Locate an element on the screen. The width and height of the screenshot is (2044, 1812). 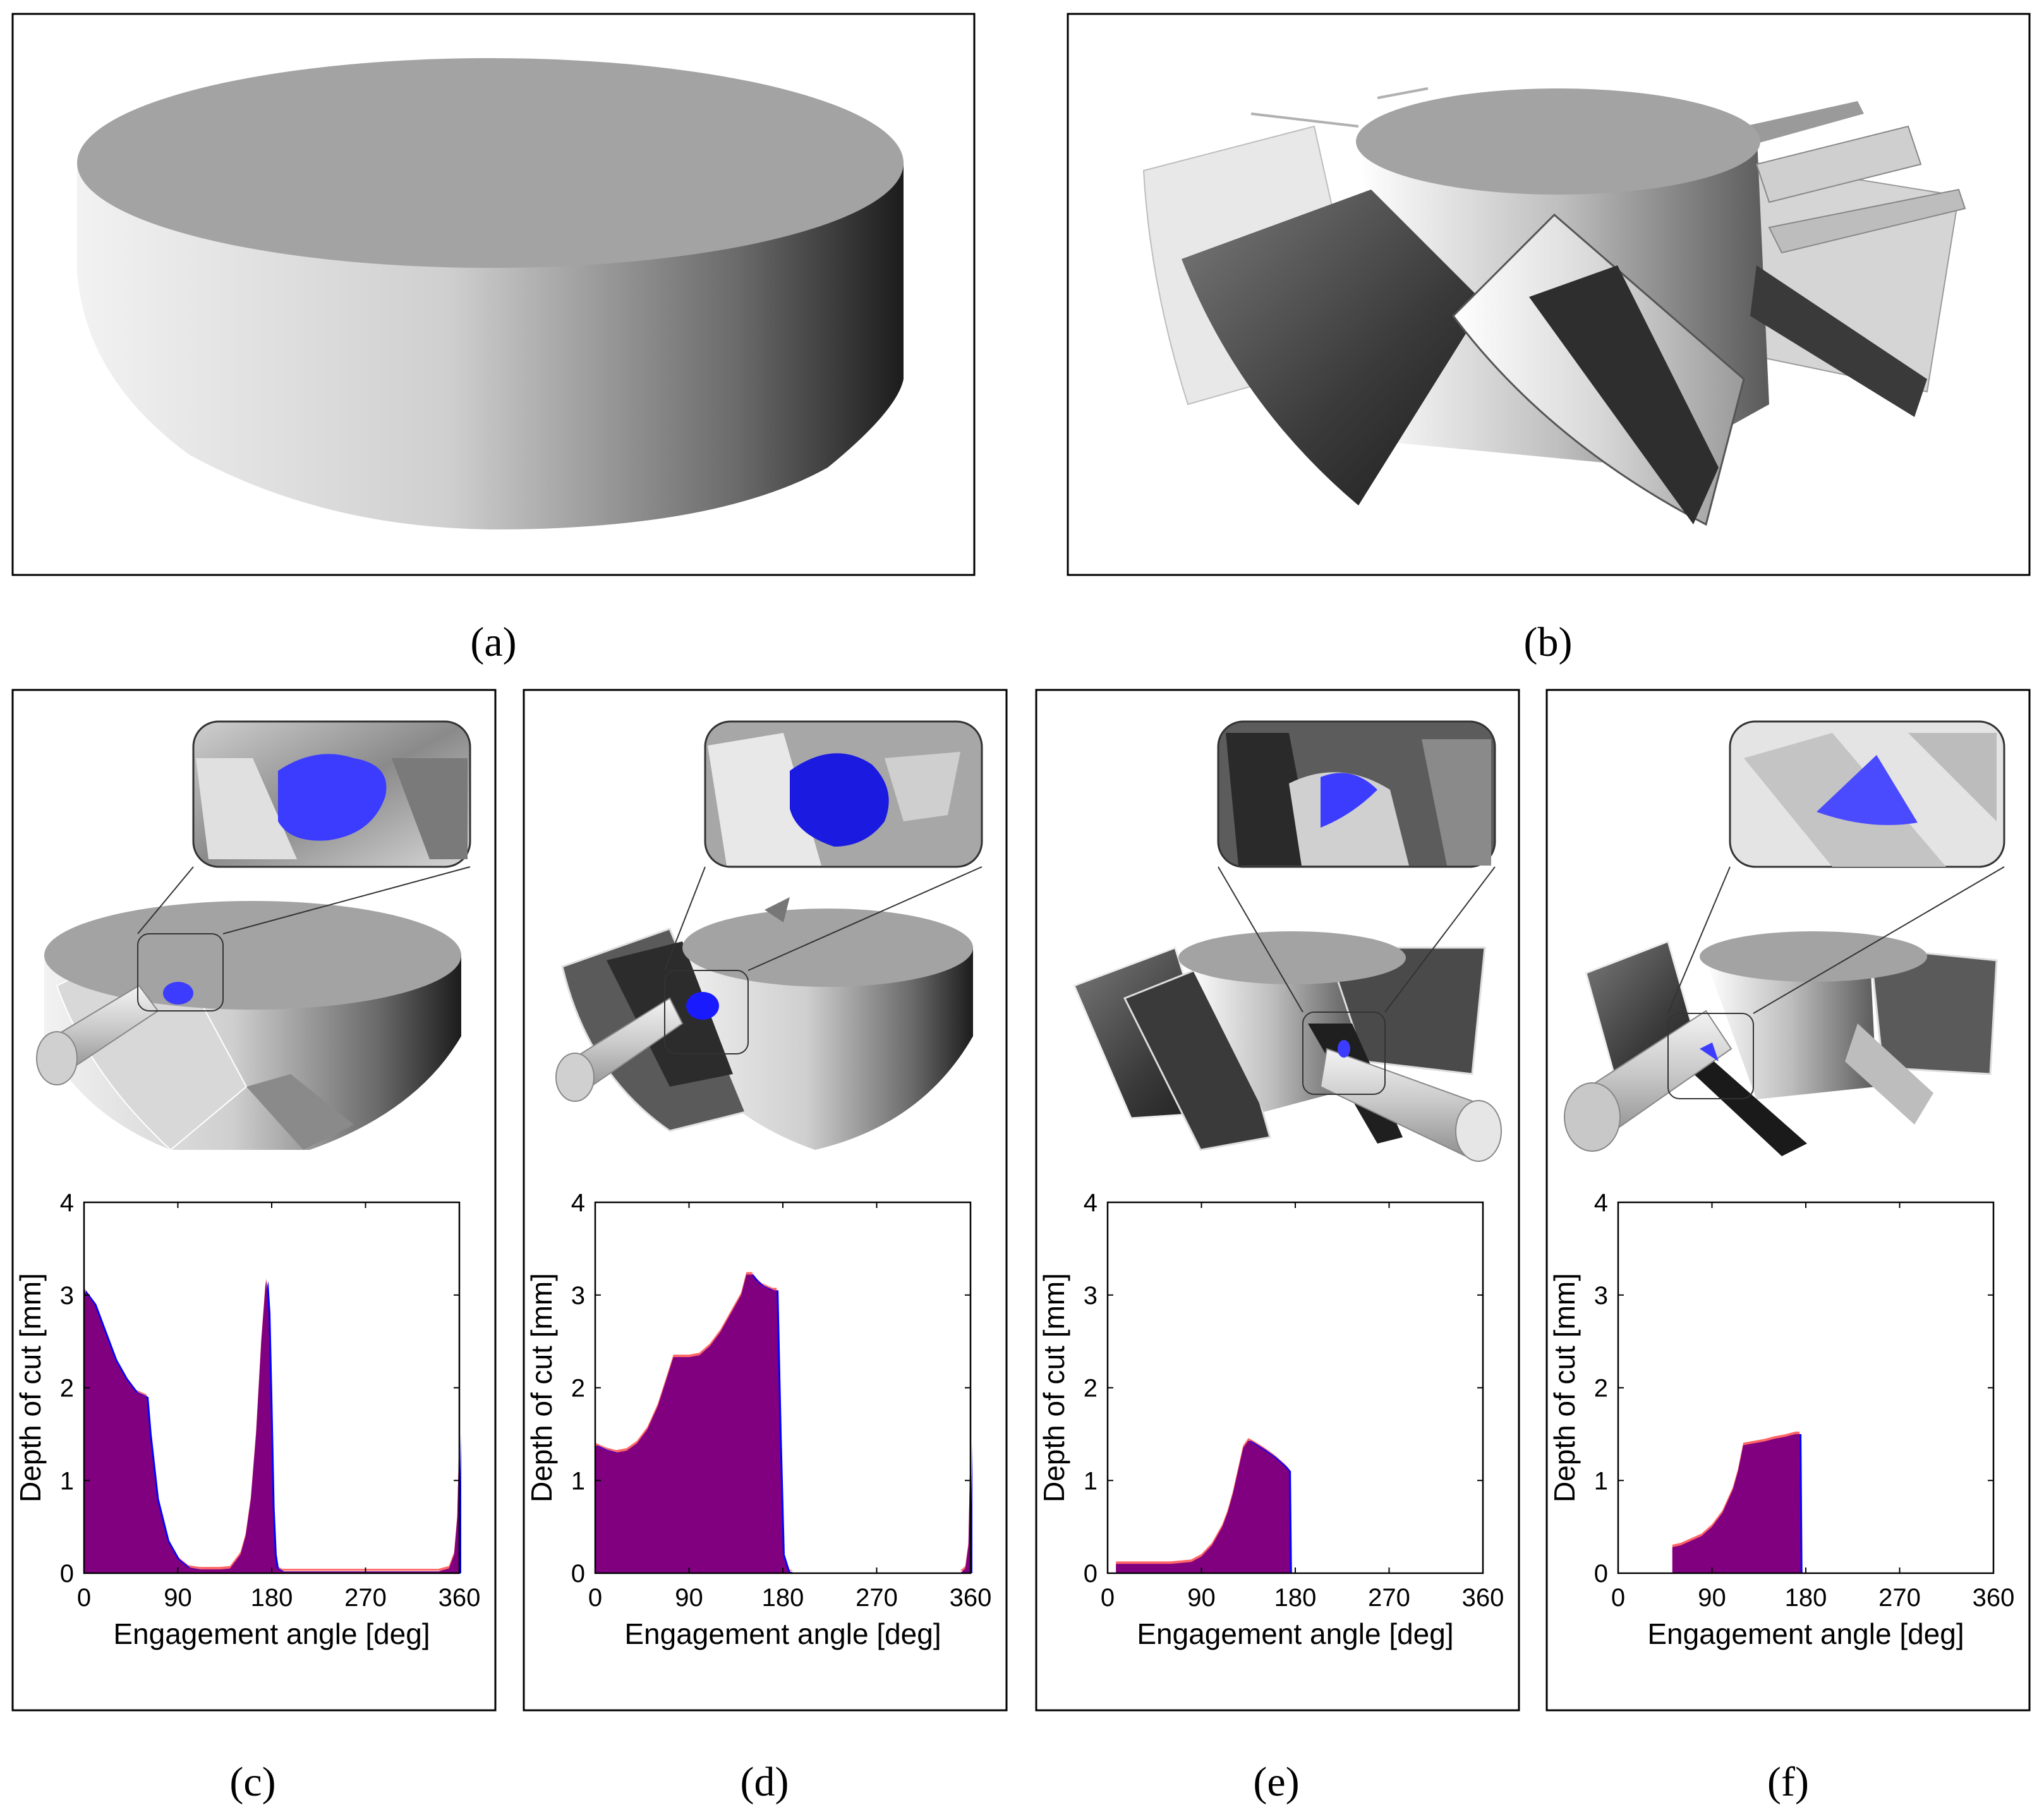
chart-d-ytick-label: 4 is located at coordinates (578, 1203).